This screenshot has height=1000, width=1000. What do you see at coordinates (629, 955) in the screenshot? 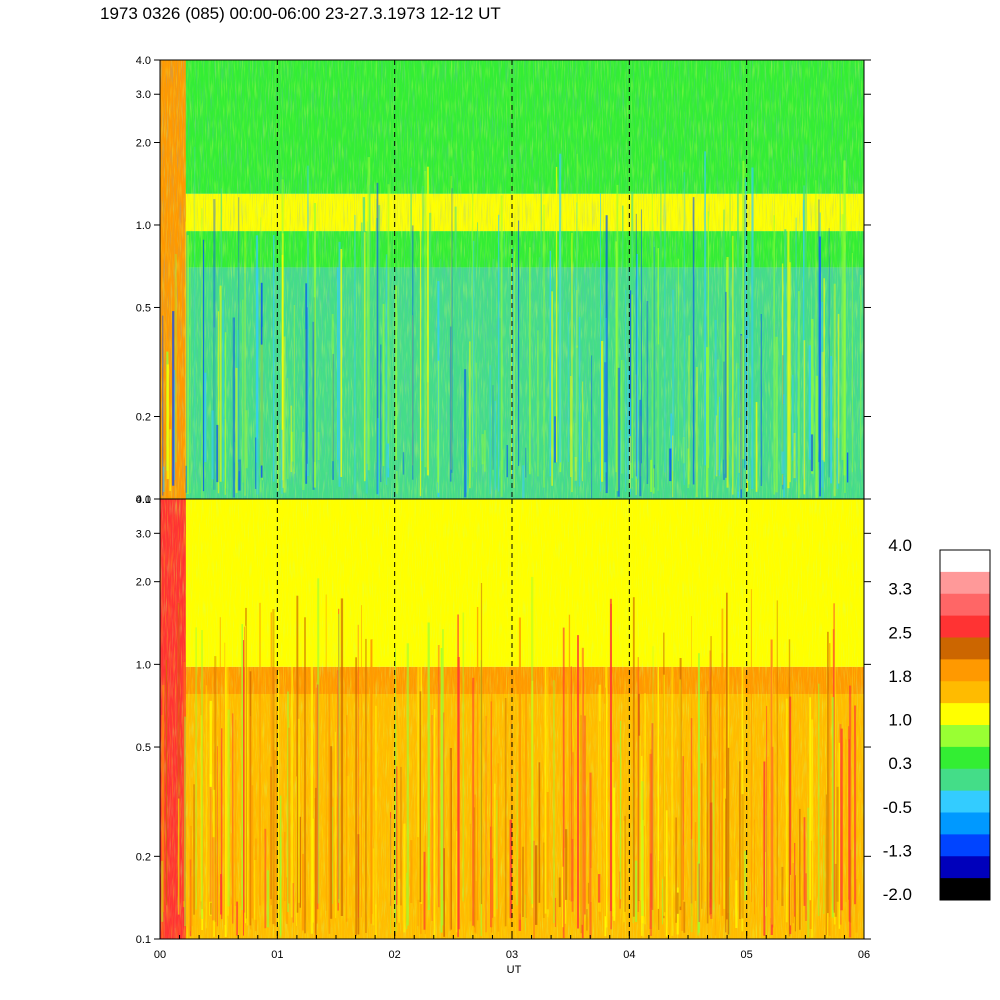
I see `x-tick-label: 04` at bounding box center [629, 955].